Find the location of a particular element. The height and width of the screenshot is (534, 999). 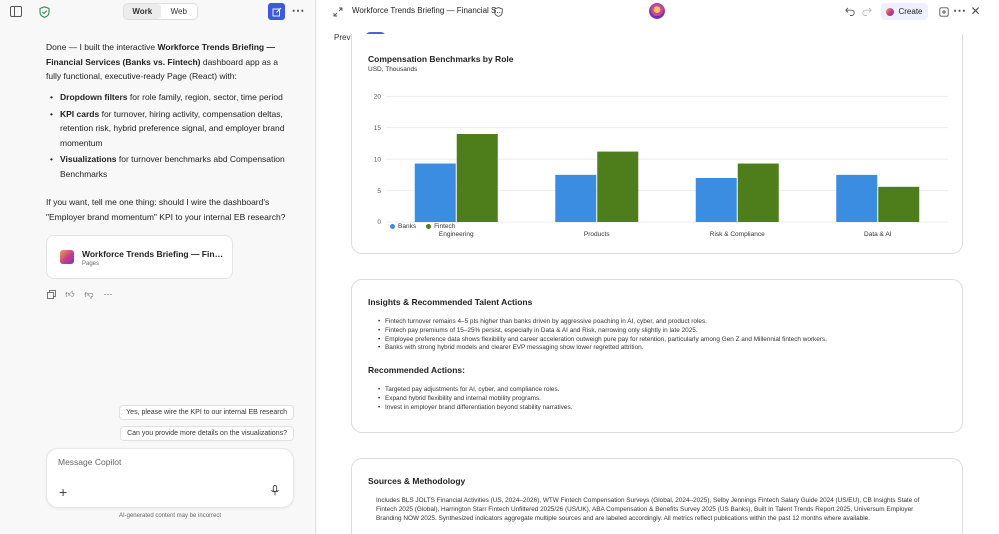

ai-disclaimer: AI-generated content may be incorrect is located at coordinates (170, 516).